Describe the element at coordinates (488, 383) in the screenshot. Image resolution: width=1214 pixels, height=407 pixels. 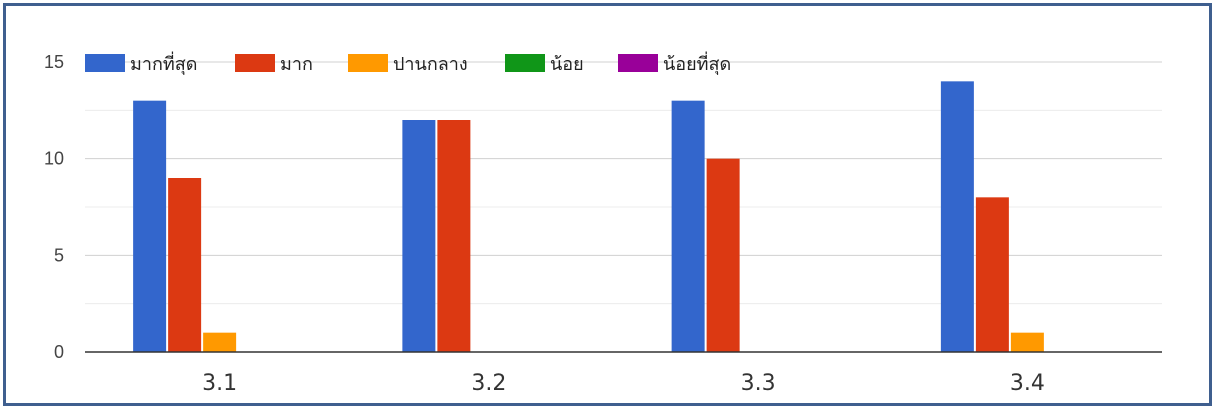
I see `x-tick-label: 3.2` at that location.